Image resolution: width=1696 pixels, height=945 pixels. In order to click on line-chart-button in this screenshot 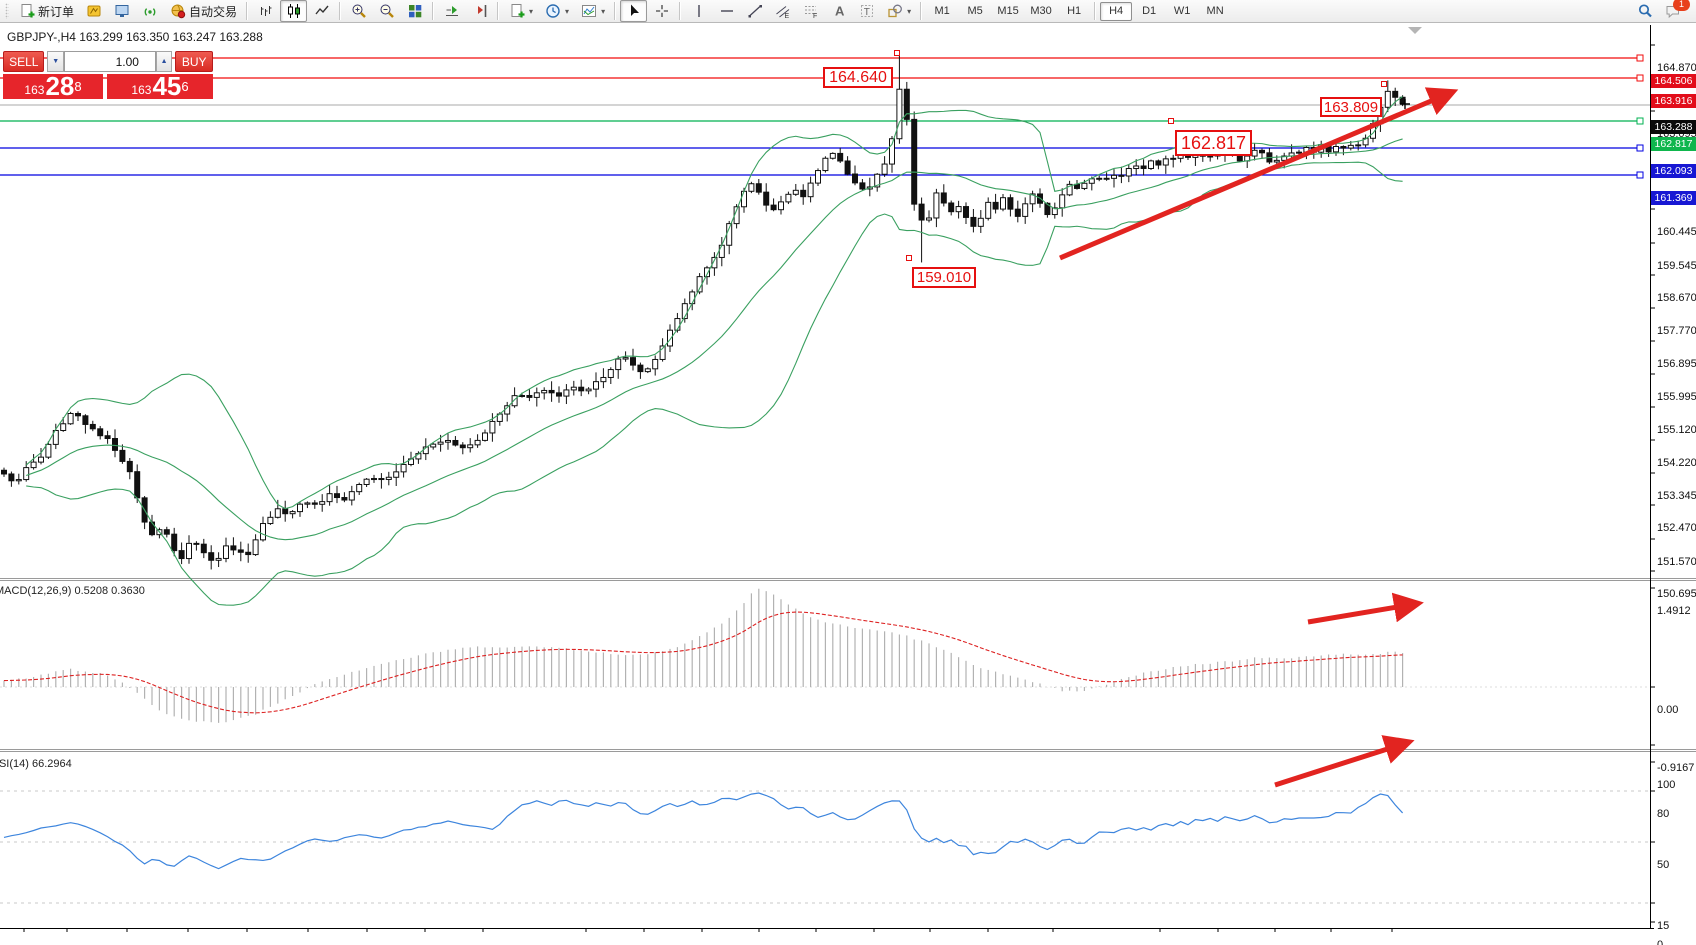, I will do `click(321, 11)`.